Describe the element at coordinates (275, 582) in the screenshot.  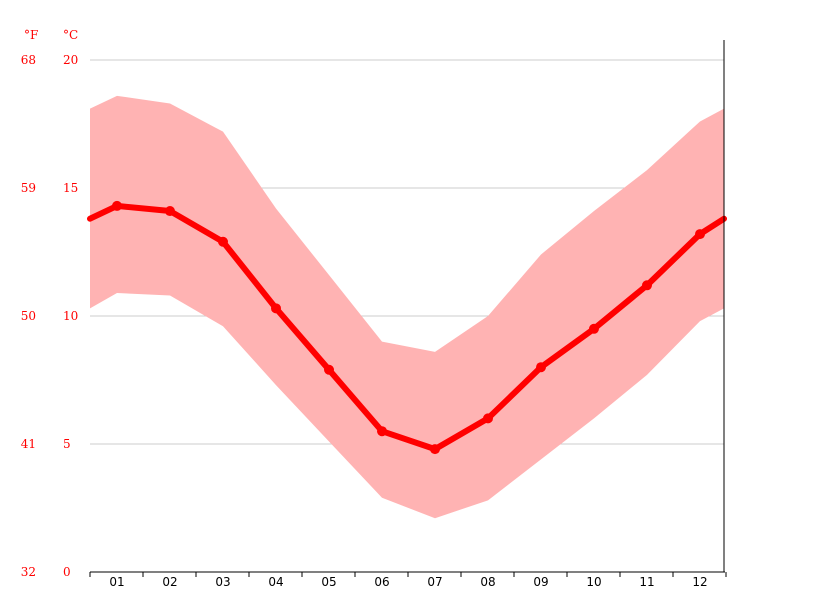
I see `x-tick-label-04: 04` at that location.